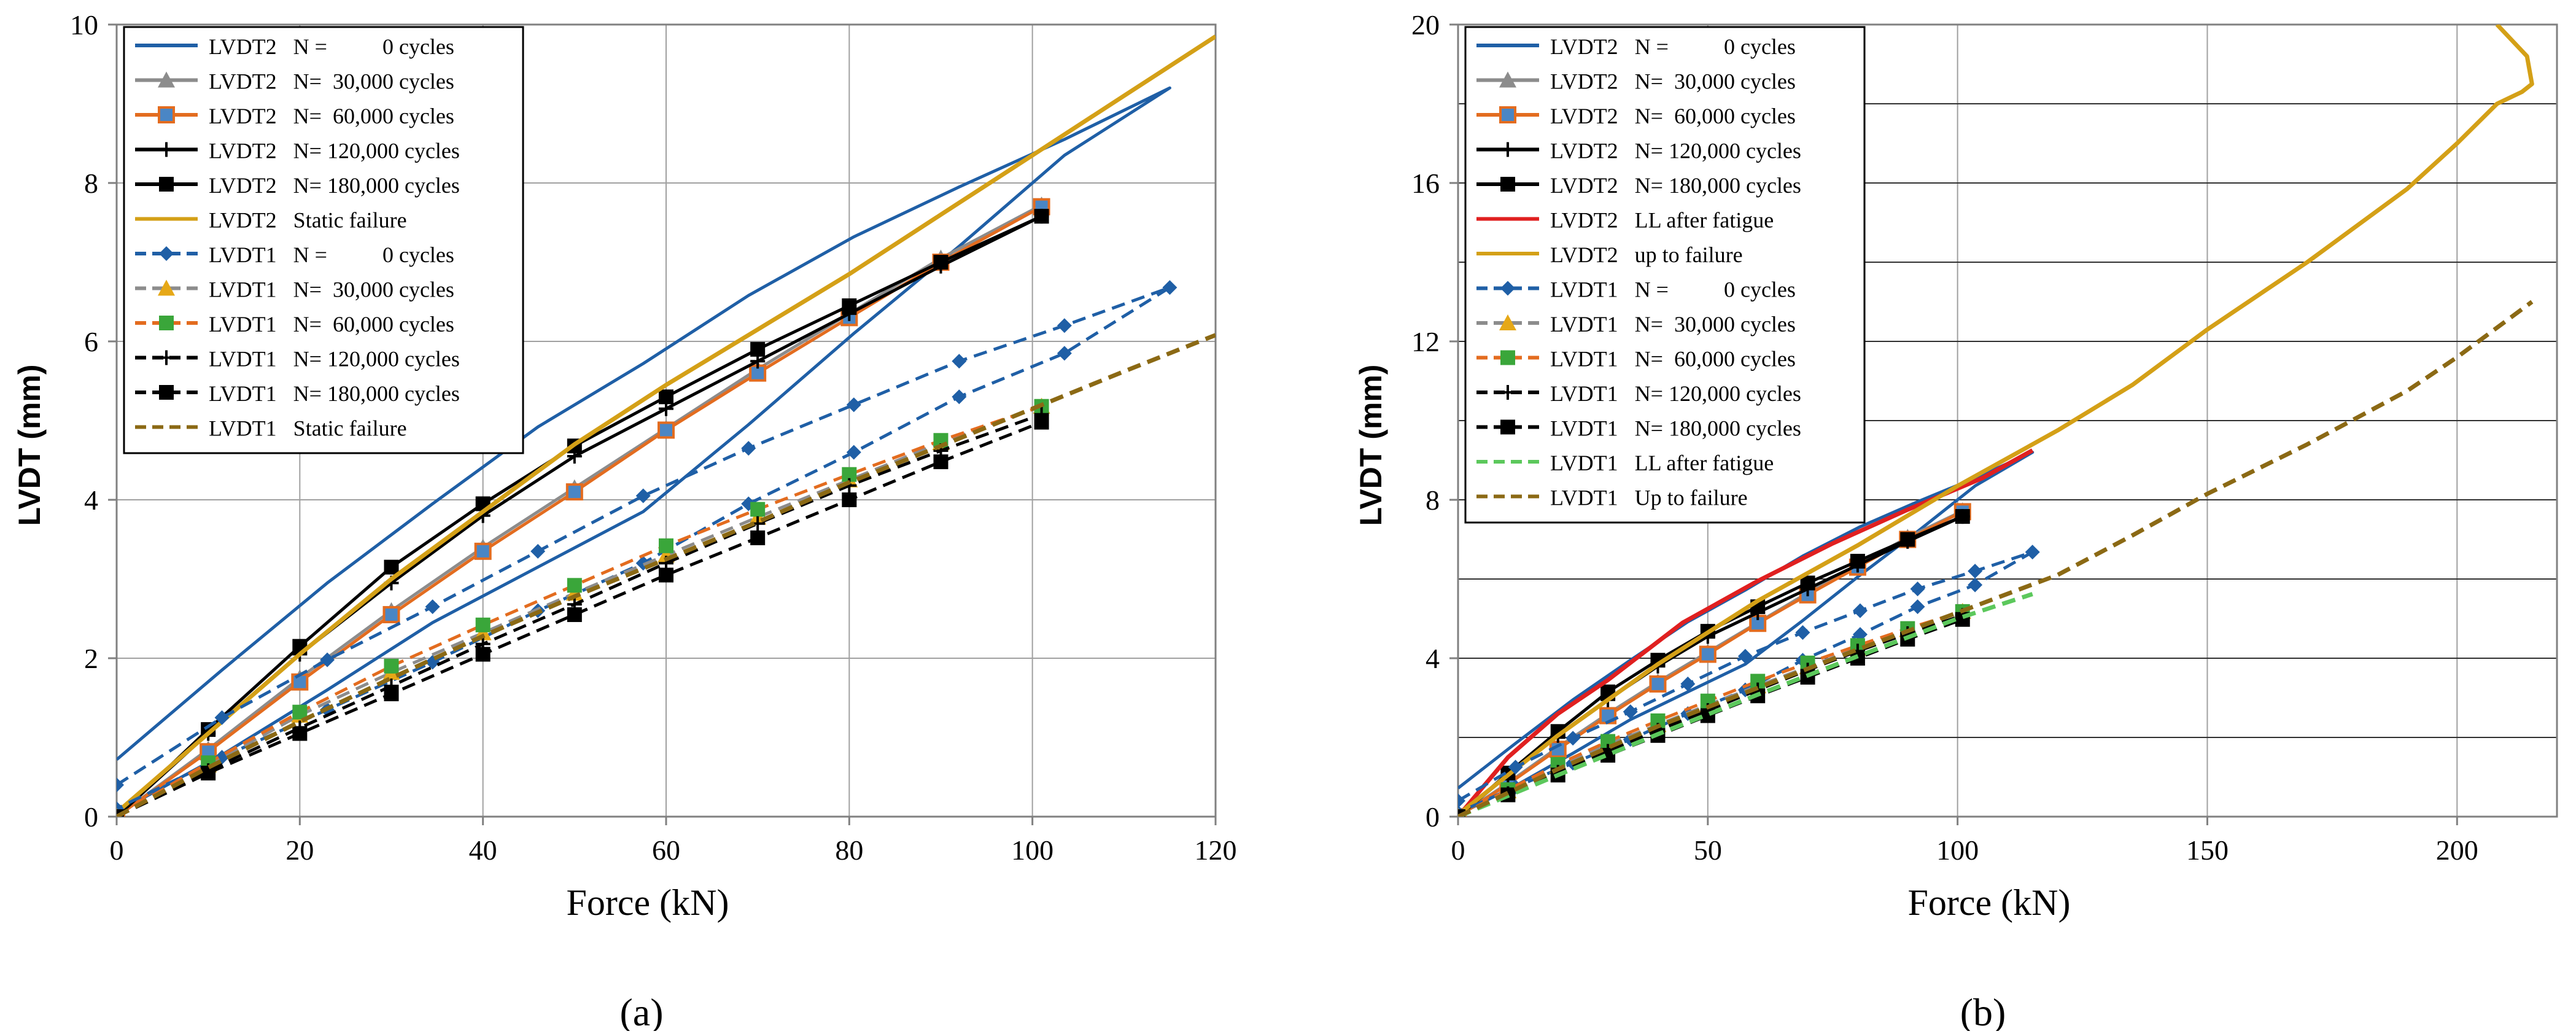 This screenshot has width=2576, height=1034. Describe the element at coordinates (1708, 850) in the screenshot. I see `x-tick-label: 50` at that location.